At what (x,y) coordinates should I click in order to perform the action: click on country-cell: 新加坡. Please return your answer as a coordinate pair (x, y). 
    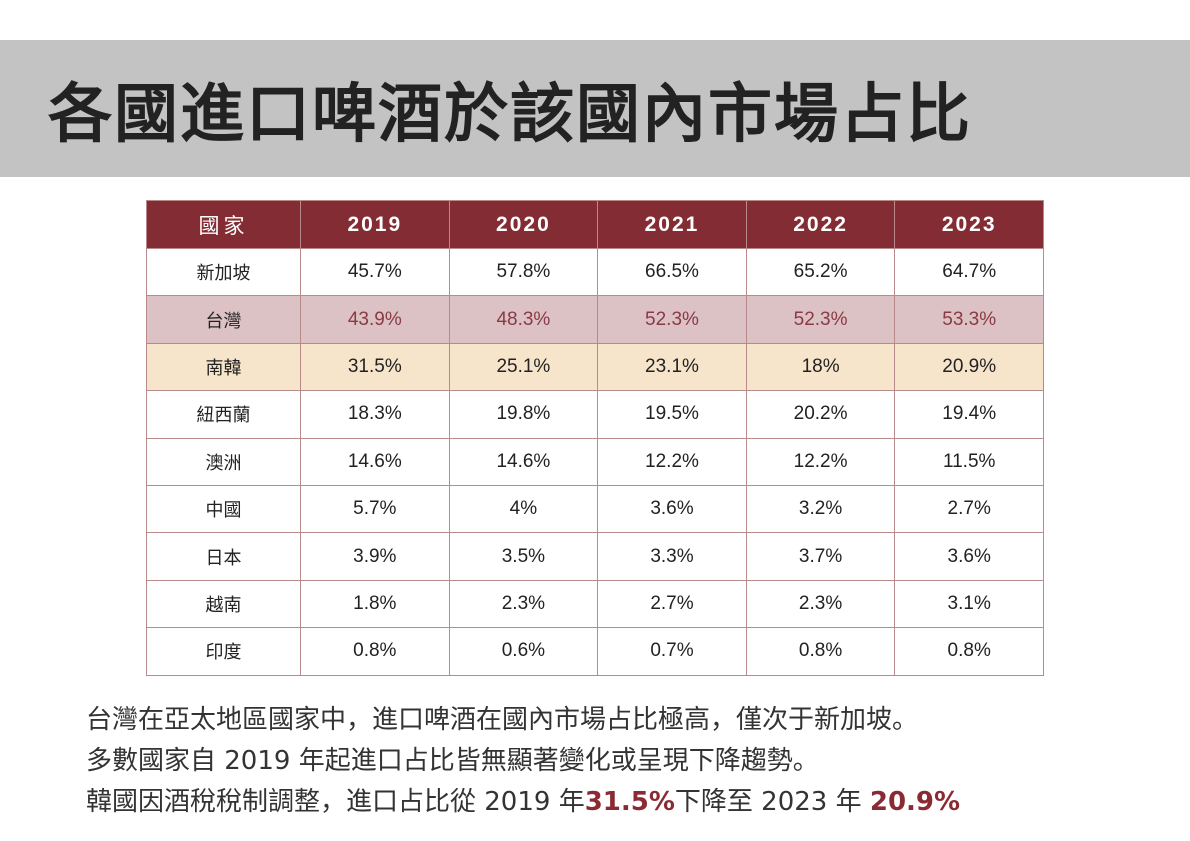
    Looking at the image, I should click on (223, 272).